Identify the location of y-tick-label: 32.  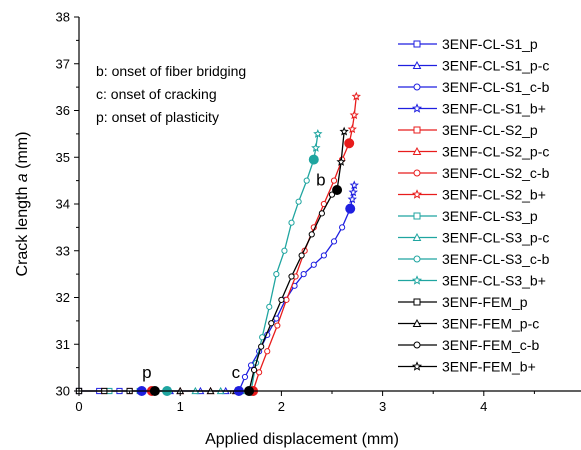
(63, 297).